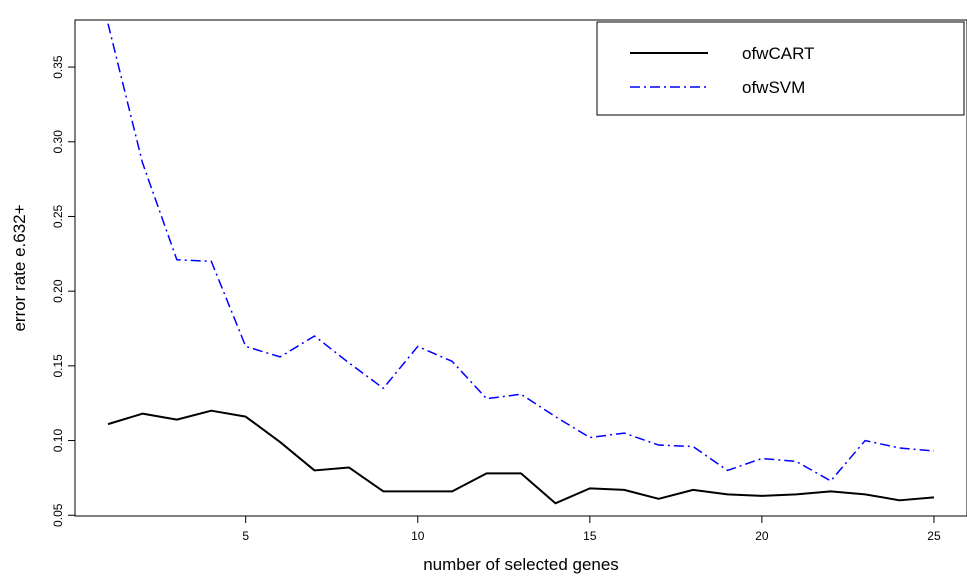 The height and width of the screenshot is (577, 967). What do you see at coordinates (773, 87) in the screenshot?
I see `legend-label-ofwsvm: ofwSVM` at bounding box center [773, 87].